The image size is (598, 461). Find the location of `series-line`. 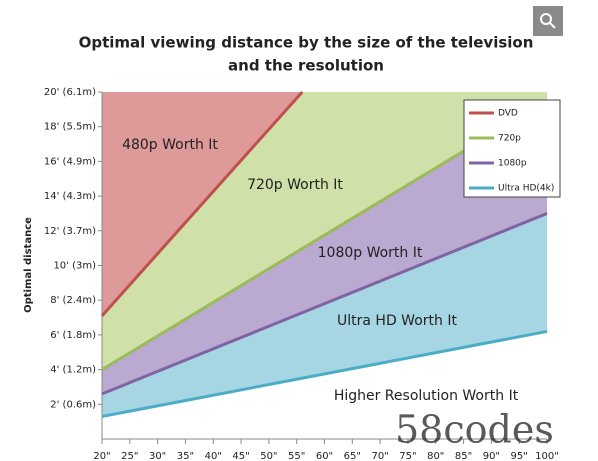

series-line is located at coordinates (324, 373).